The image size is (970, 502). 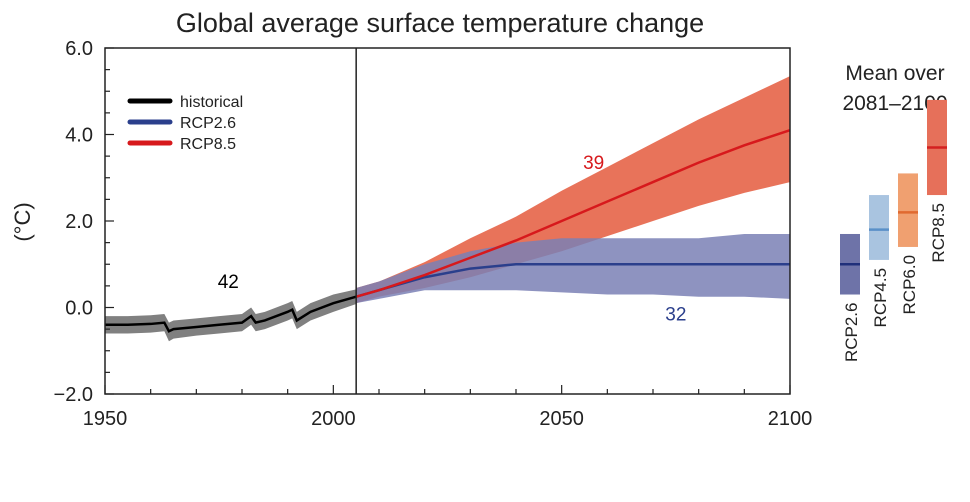 What do you see at coordinates (880, 298) in the screenshot?
I see `range-bar-label: RCP4.5` at bounding box center [880, 298].